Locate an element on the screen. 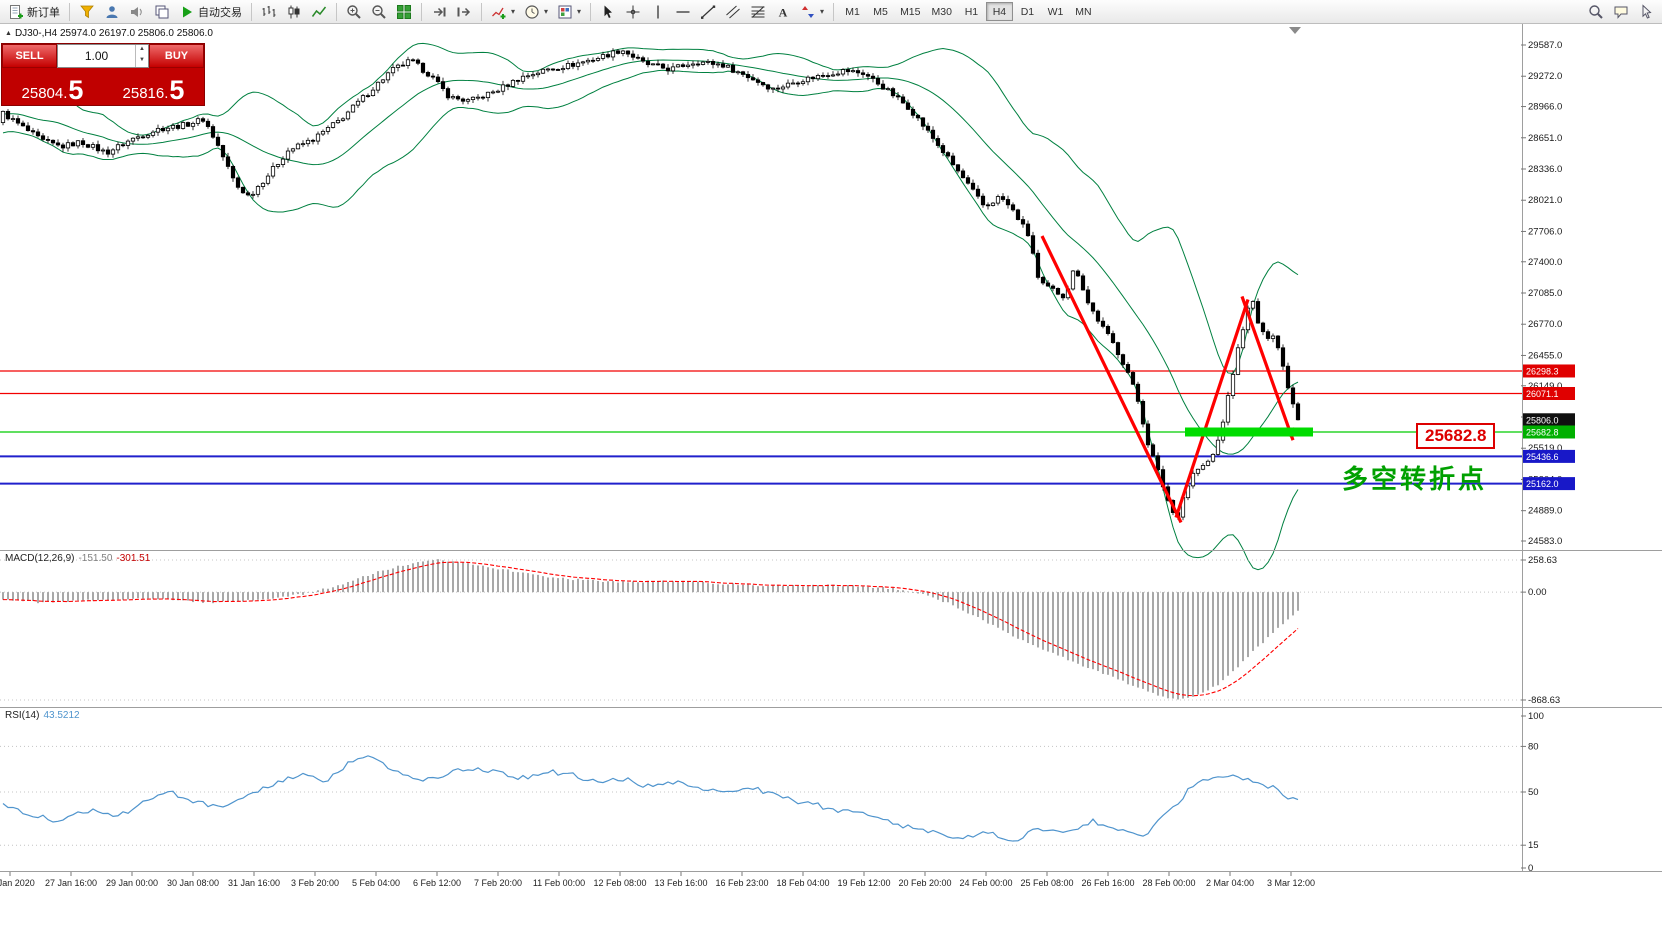  timeframe-h4-button: H4 is located at coordinates (999, 11).